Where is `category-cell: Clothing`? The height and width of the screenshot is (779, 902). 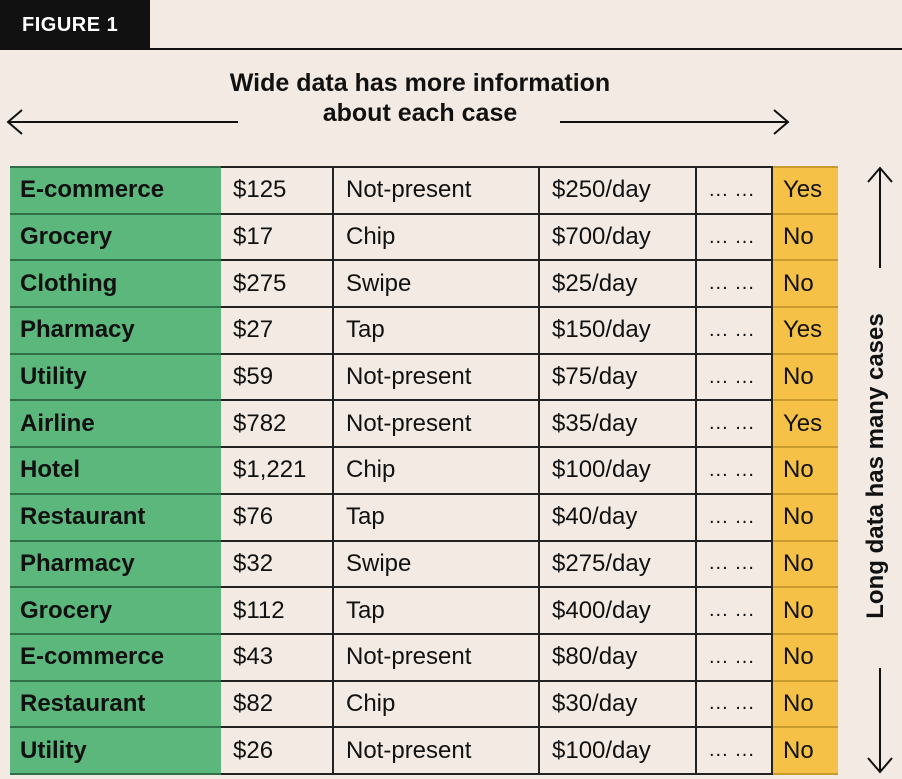
category-cell: Clothing is located at coordinates (115, 284).